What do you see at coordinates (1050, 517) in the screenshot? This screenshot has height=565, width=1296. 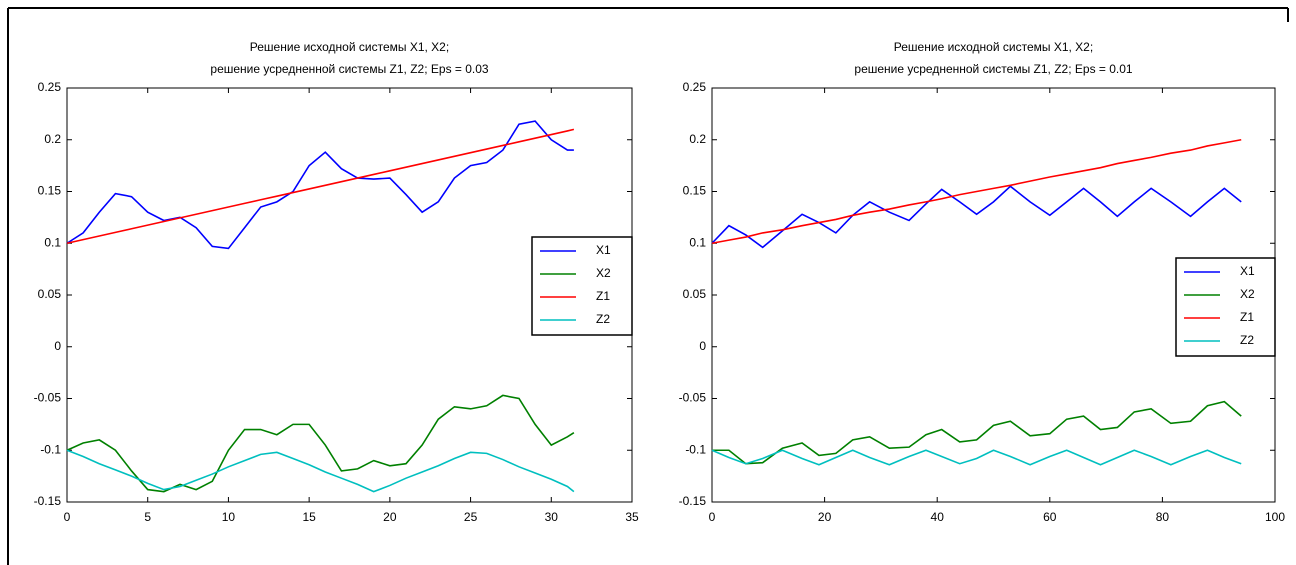 I see `x-tick-label: 60` at bounding box center [1050, 517].